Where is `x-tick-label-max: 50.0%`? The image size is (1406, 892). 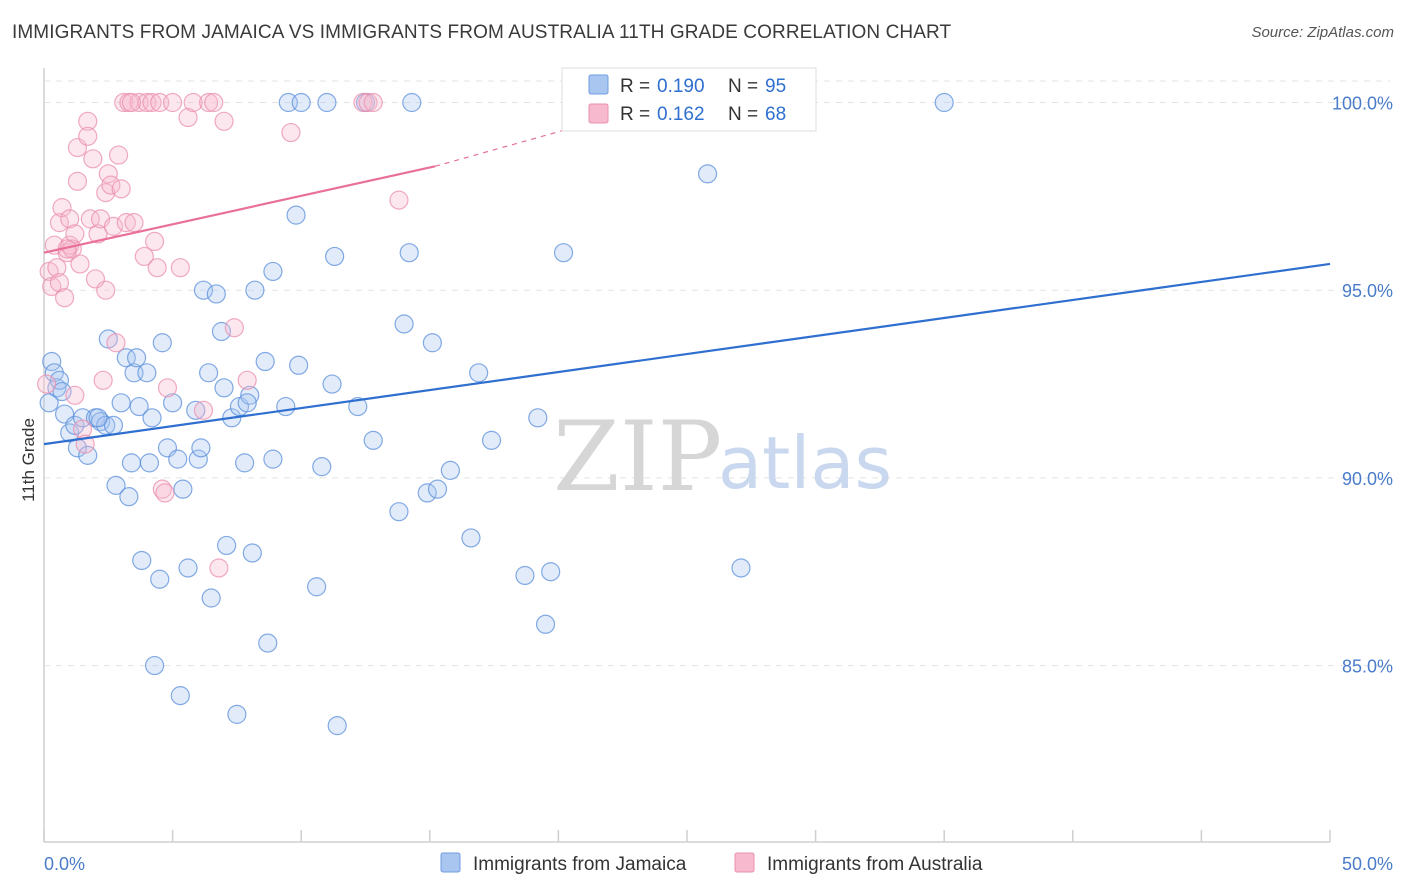
x-tick-label-max: 50.0% is located at coordinates (1367, 864).